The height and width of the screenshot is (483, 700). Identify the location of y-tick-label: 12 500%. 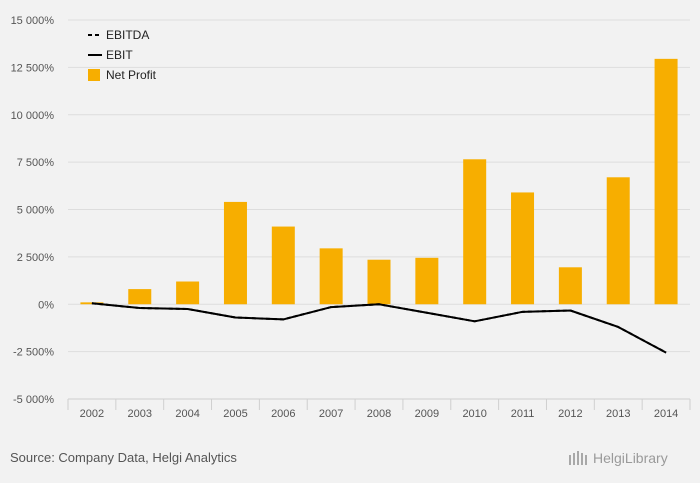
(33, 68).